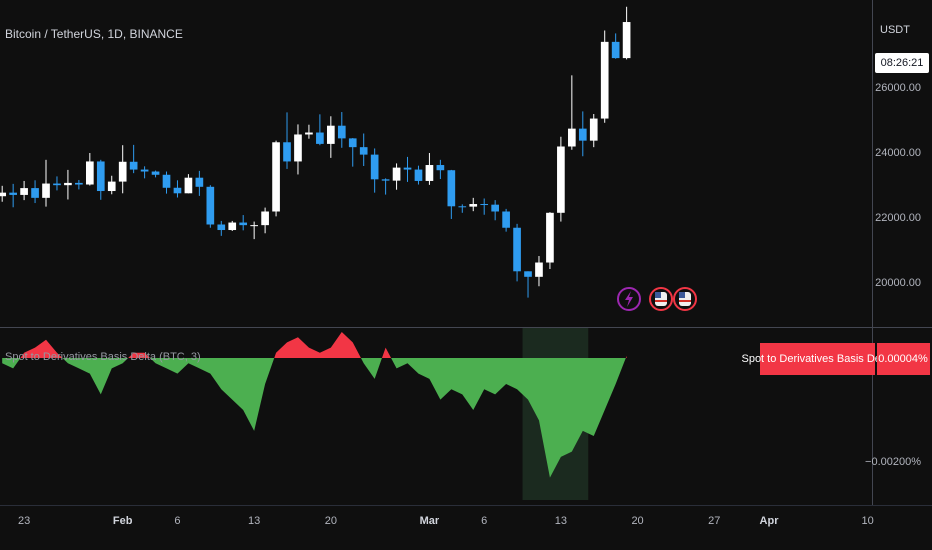  I want to click on countdown-box, so click(902, 63).